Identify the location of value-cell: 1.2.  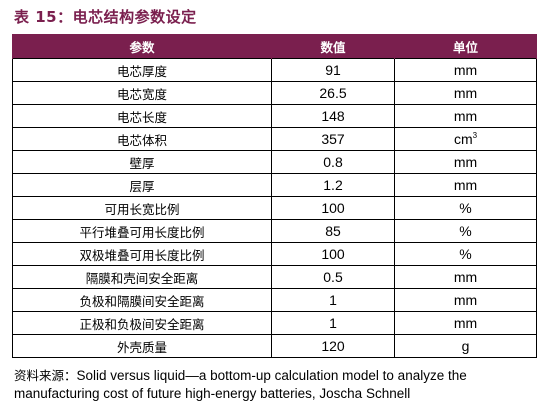
(333, 185).